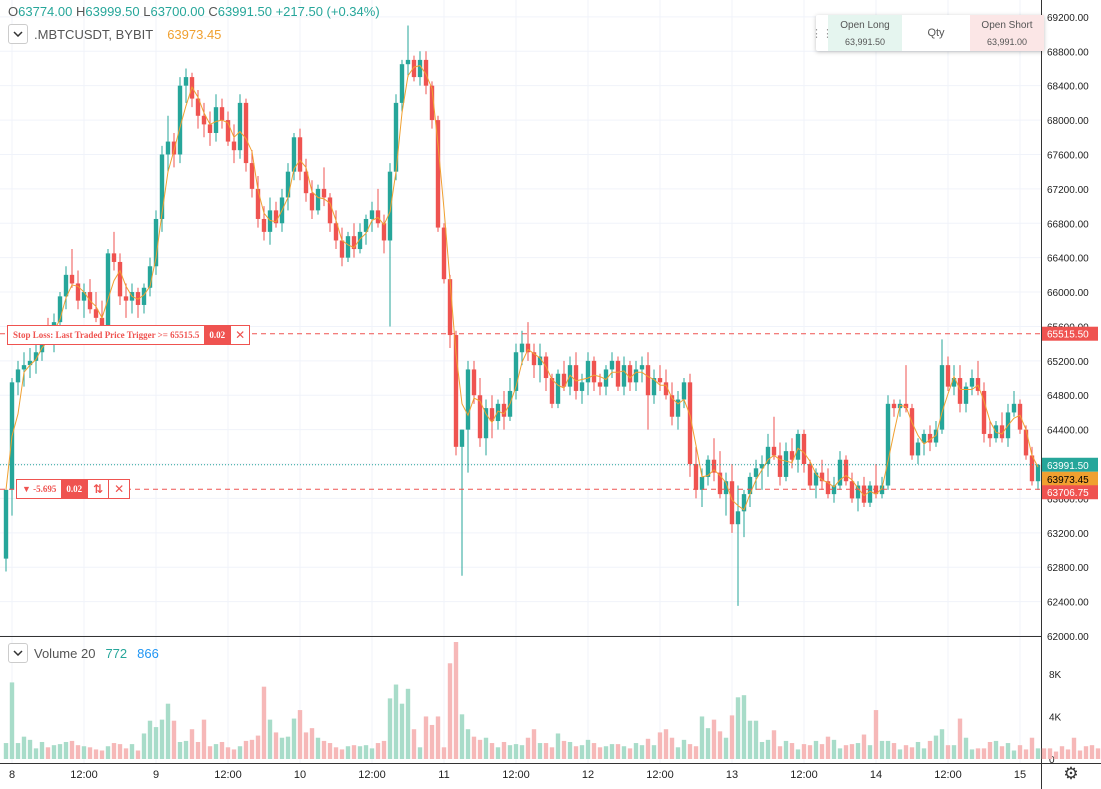 The width and height of the screenshot is (1101, 789). I want to click on position-line: ▼ -5.695 0.02 ⇅ ✕, so click(73, 489).